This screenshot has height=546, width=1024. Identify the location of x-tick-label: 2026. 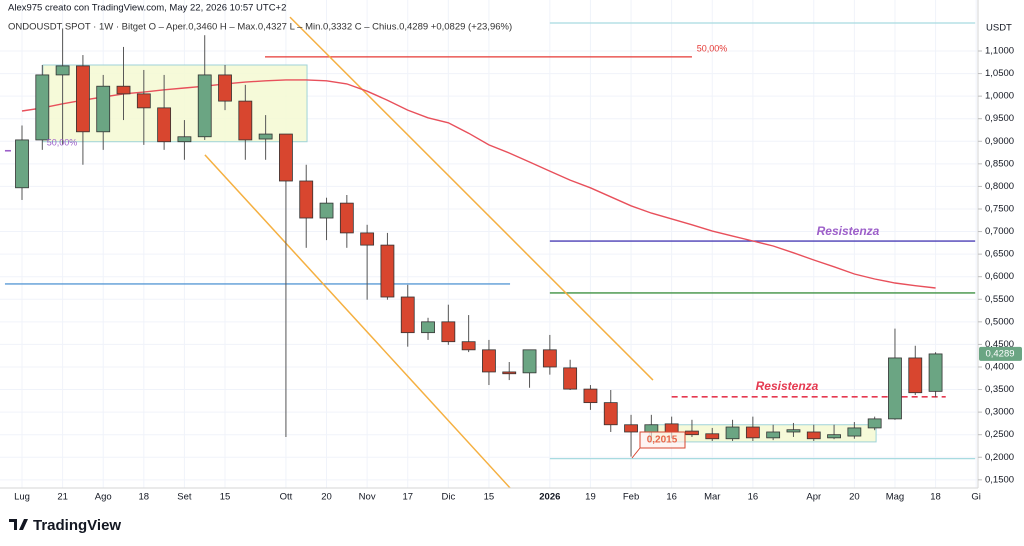
(549, 497).